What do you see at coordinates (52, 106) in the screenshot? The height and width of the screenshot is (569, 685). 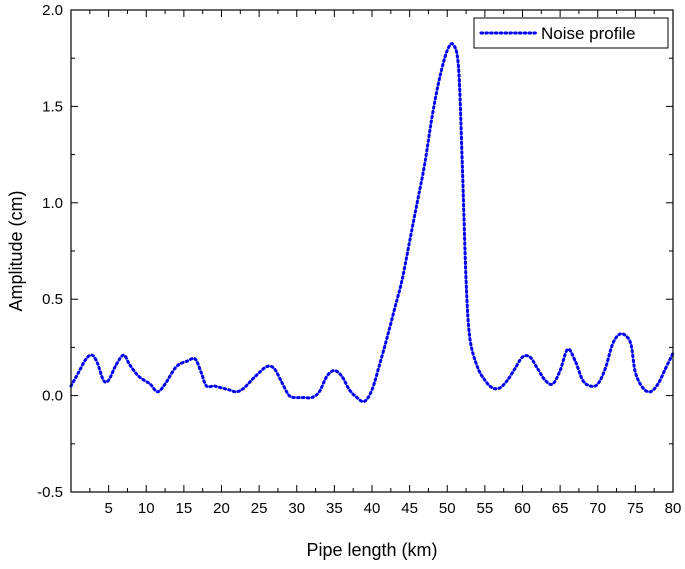 I see `y-tick-label: 1.5` at bounding box center [52, 106].